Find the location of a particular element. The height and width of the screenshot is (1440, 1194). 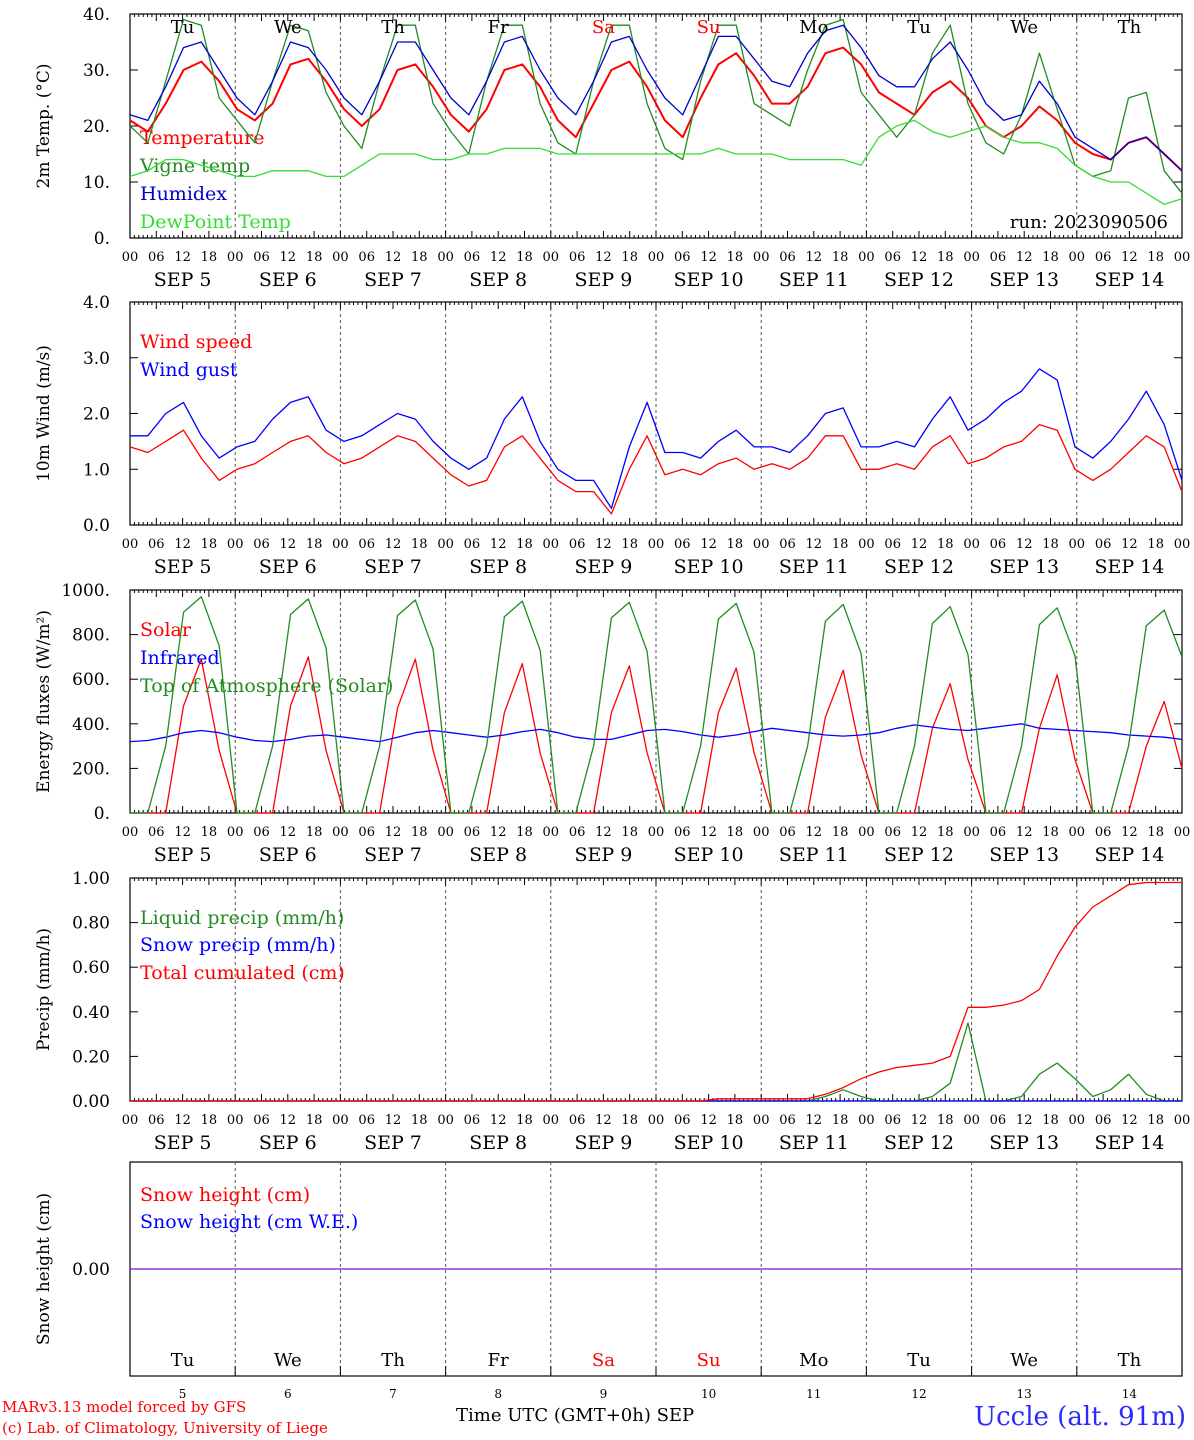

y-tick-label: 600. is located at coordinates (91, 680).